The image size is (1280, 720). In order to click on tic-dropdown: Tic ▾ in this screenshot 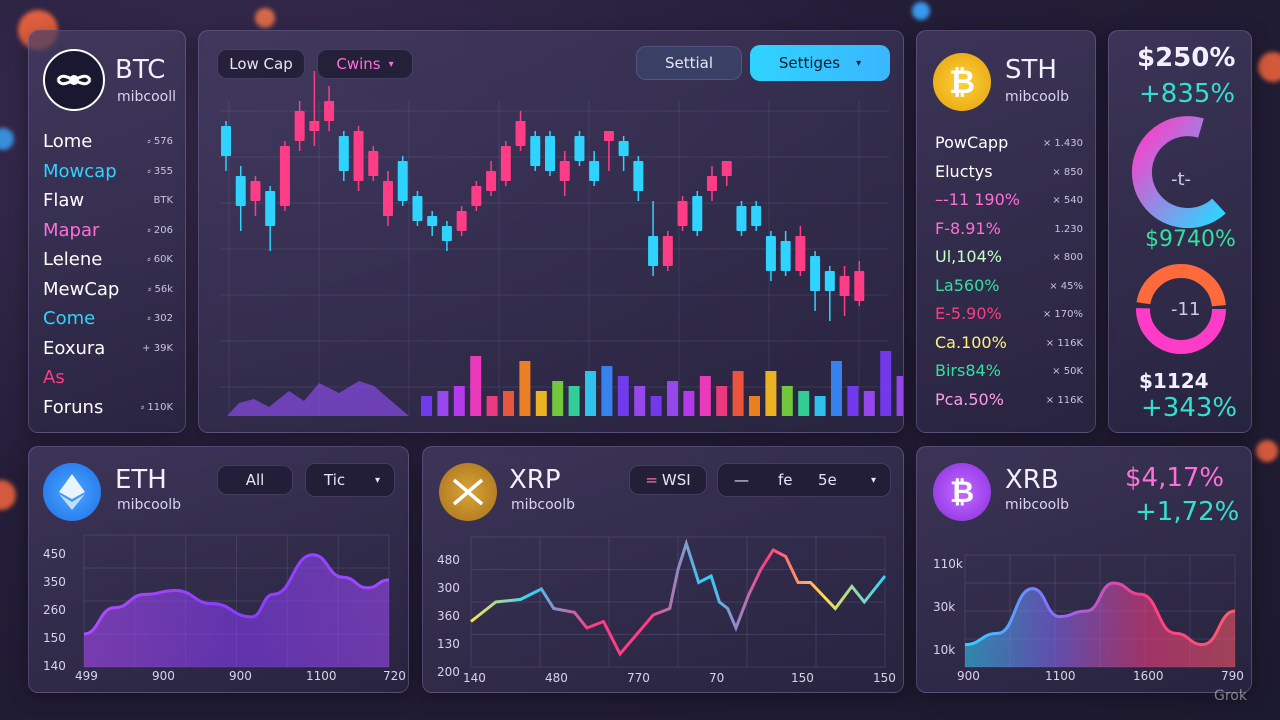, I will do `click(350, 480)`.